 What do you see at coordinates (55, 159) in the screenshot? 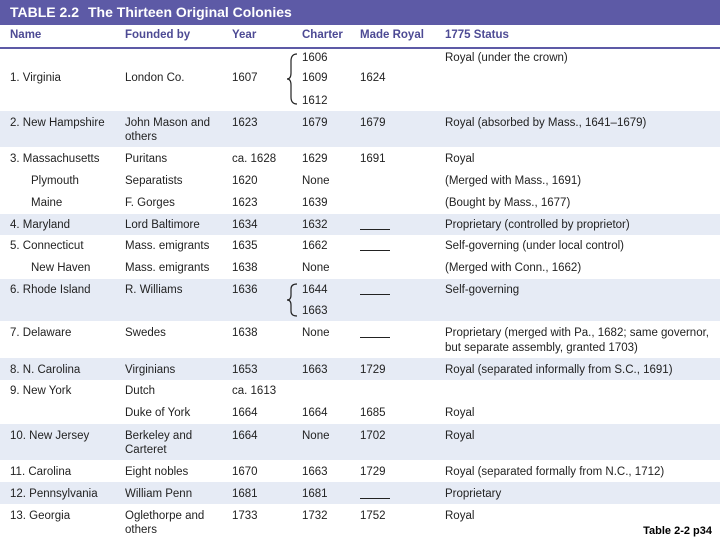
I see `colony-name: 3. Massachusetts` at bounding box center [55, 159].